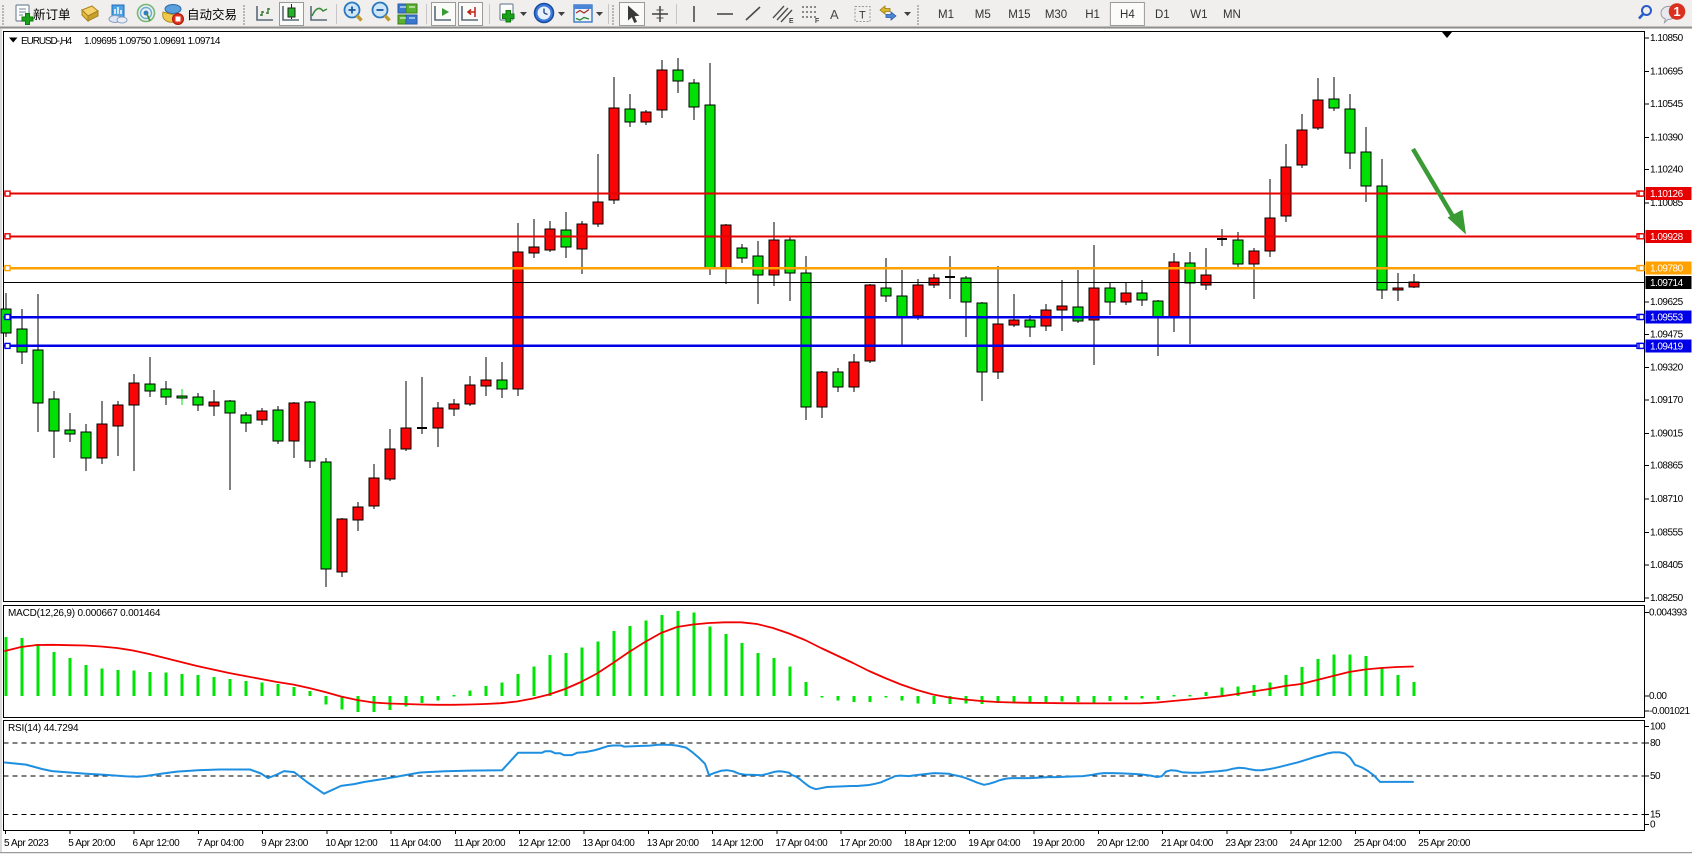 This screenshot has width=1692, height=854. Describe the element at coordinates (1658, 726) in the screenshot. I see `svg-text: 100` at that location.